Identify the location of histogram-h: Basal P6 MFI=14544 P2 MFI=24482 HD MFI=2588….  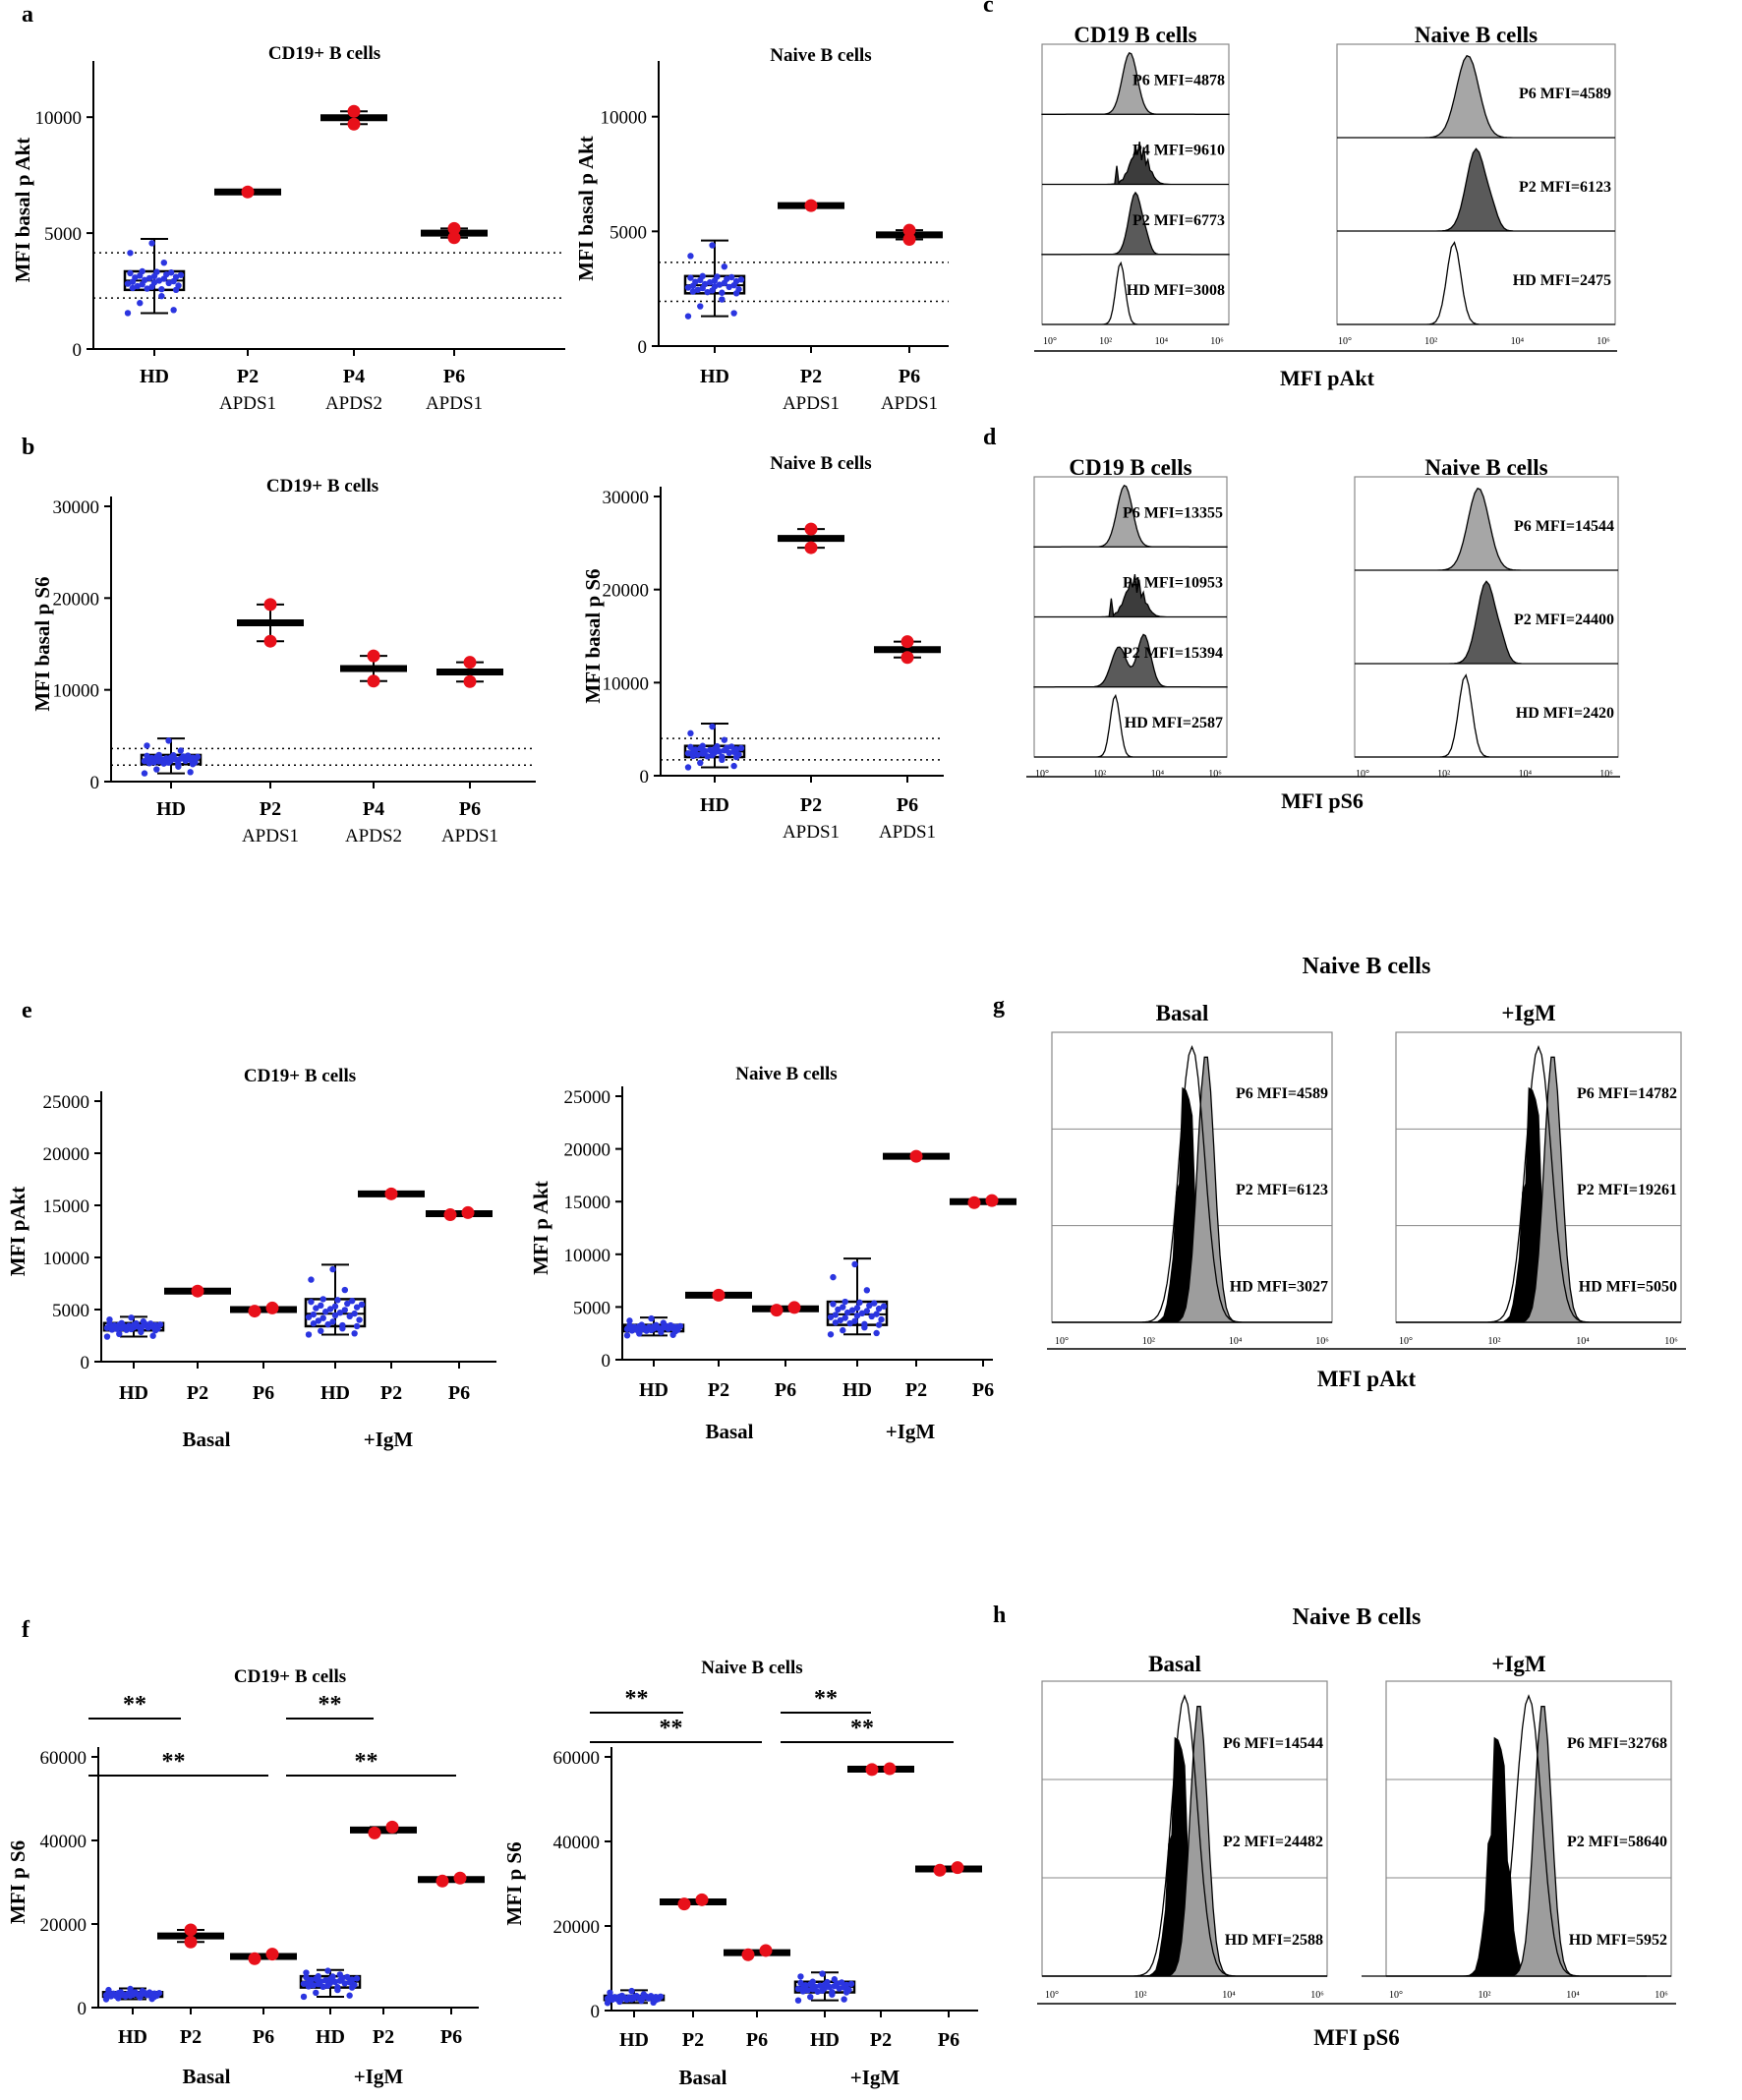
(1357, 1851).